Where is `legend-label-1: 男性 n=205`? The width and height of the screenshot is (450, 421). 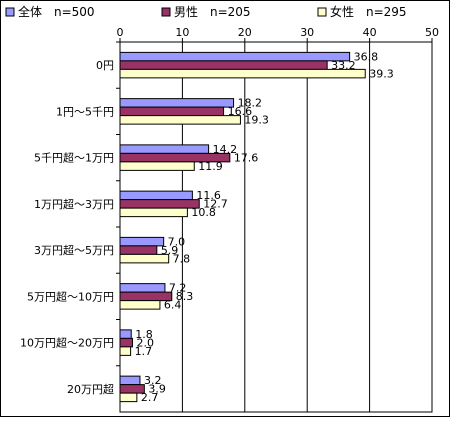 legend-label-1: 男性 n=205 is located at coordinates (212, 12).